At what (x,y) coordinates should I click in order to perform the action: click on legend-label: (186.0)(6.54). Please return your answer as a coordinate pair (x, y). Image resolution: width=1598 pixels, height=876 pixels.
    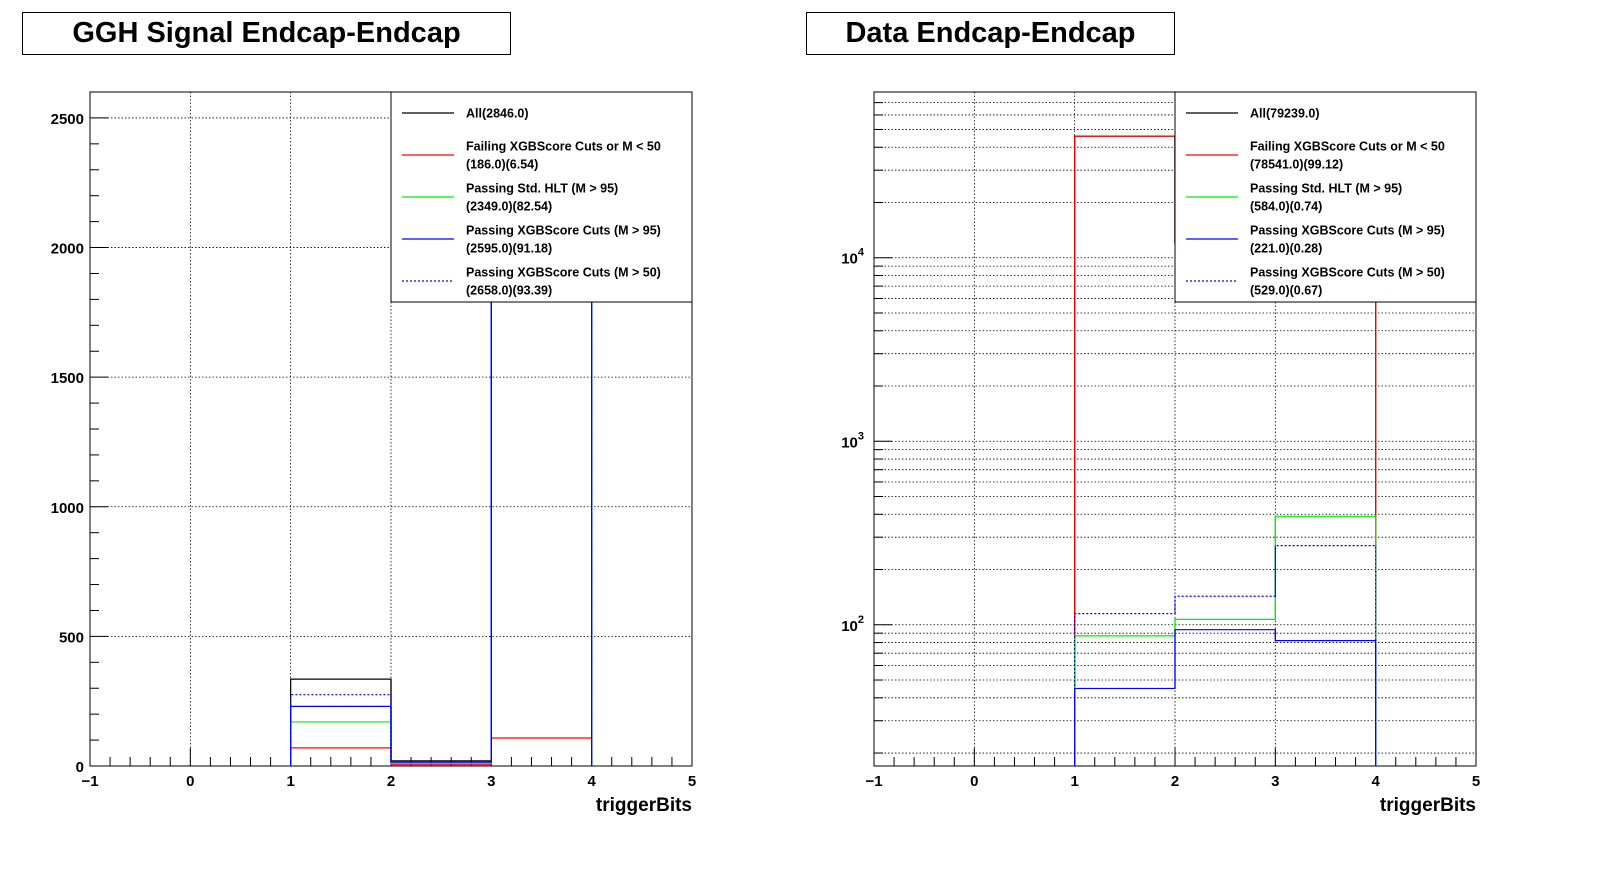
    Looking at the image, I should click on (502, 165).